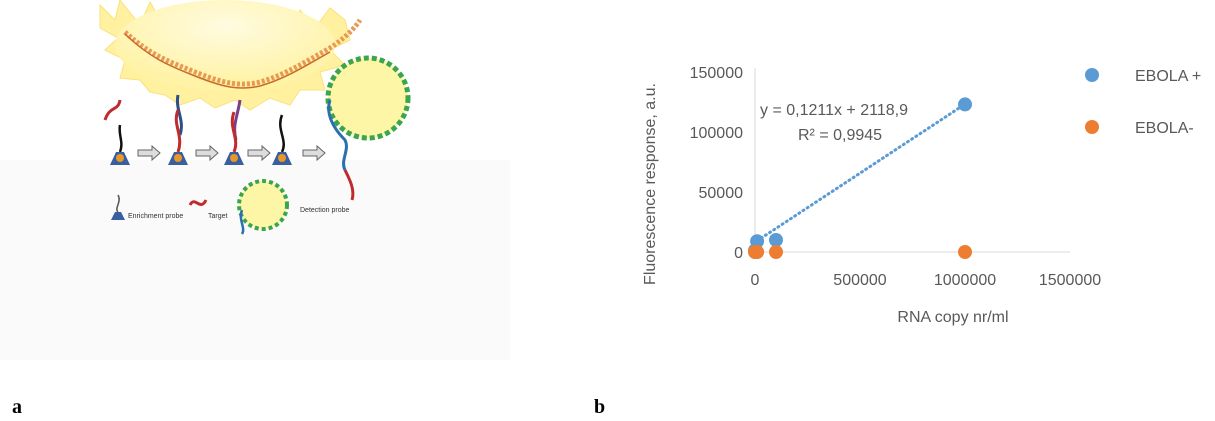  Describe the element at coordinates (155, 216) in the screenshot. I see `legend-enrichment-probe-label: Enrichment probe` at that location.